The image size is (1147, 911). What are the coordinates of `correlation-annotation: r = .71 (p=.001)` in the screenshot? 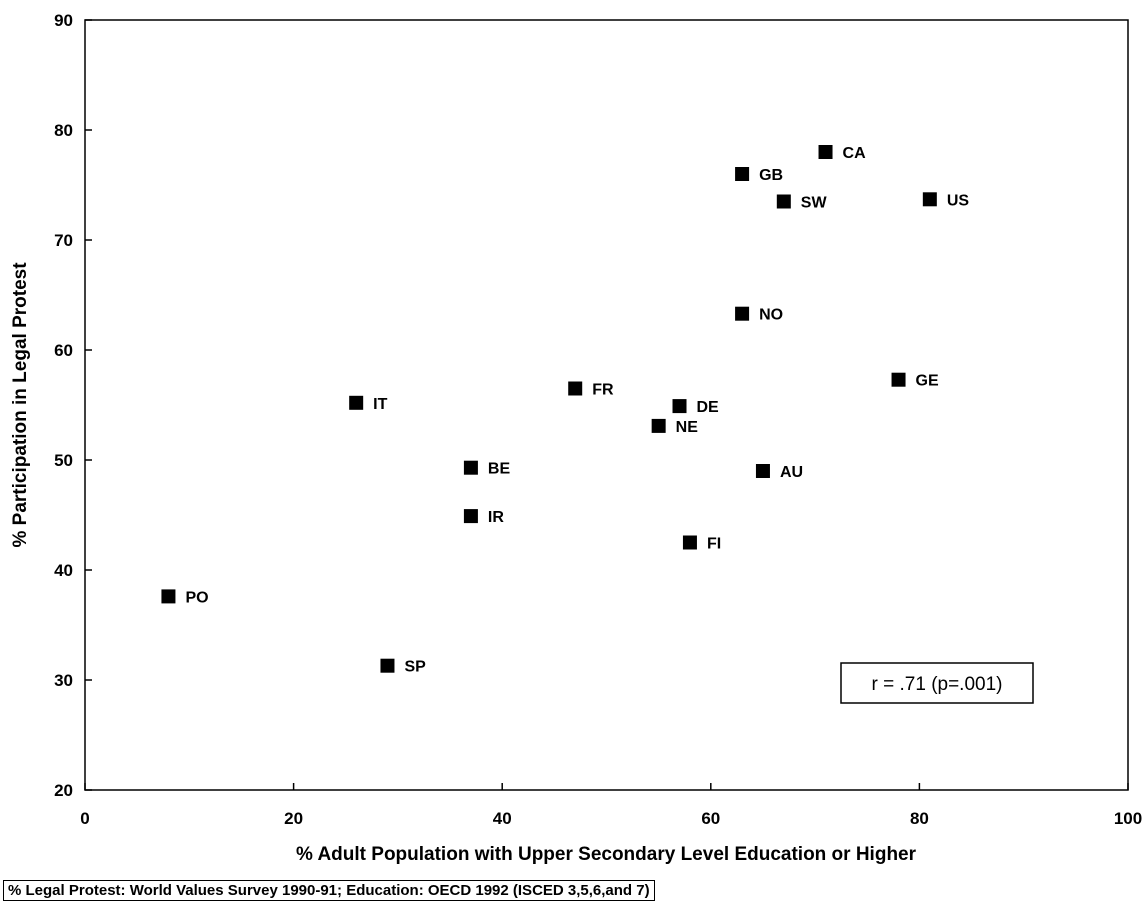 It's located at (937, 684).